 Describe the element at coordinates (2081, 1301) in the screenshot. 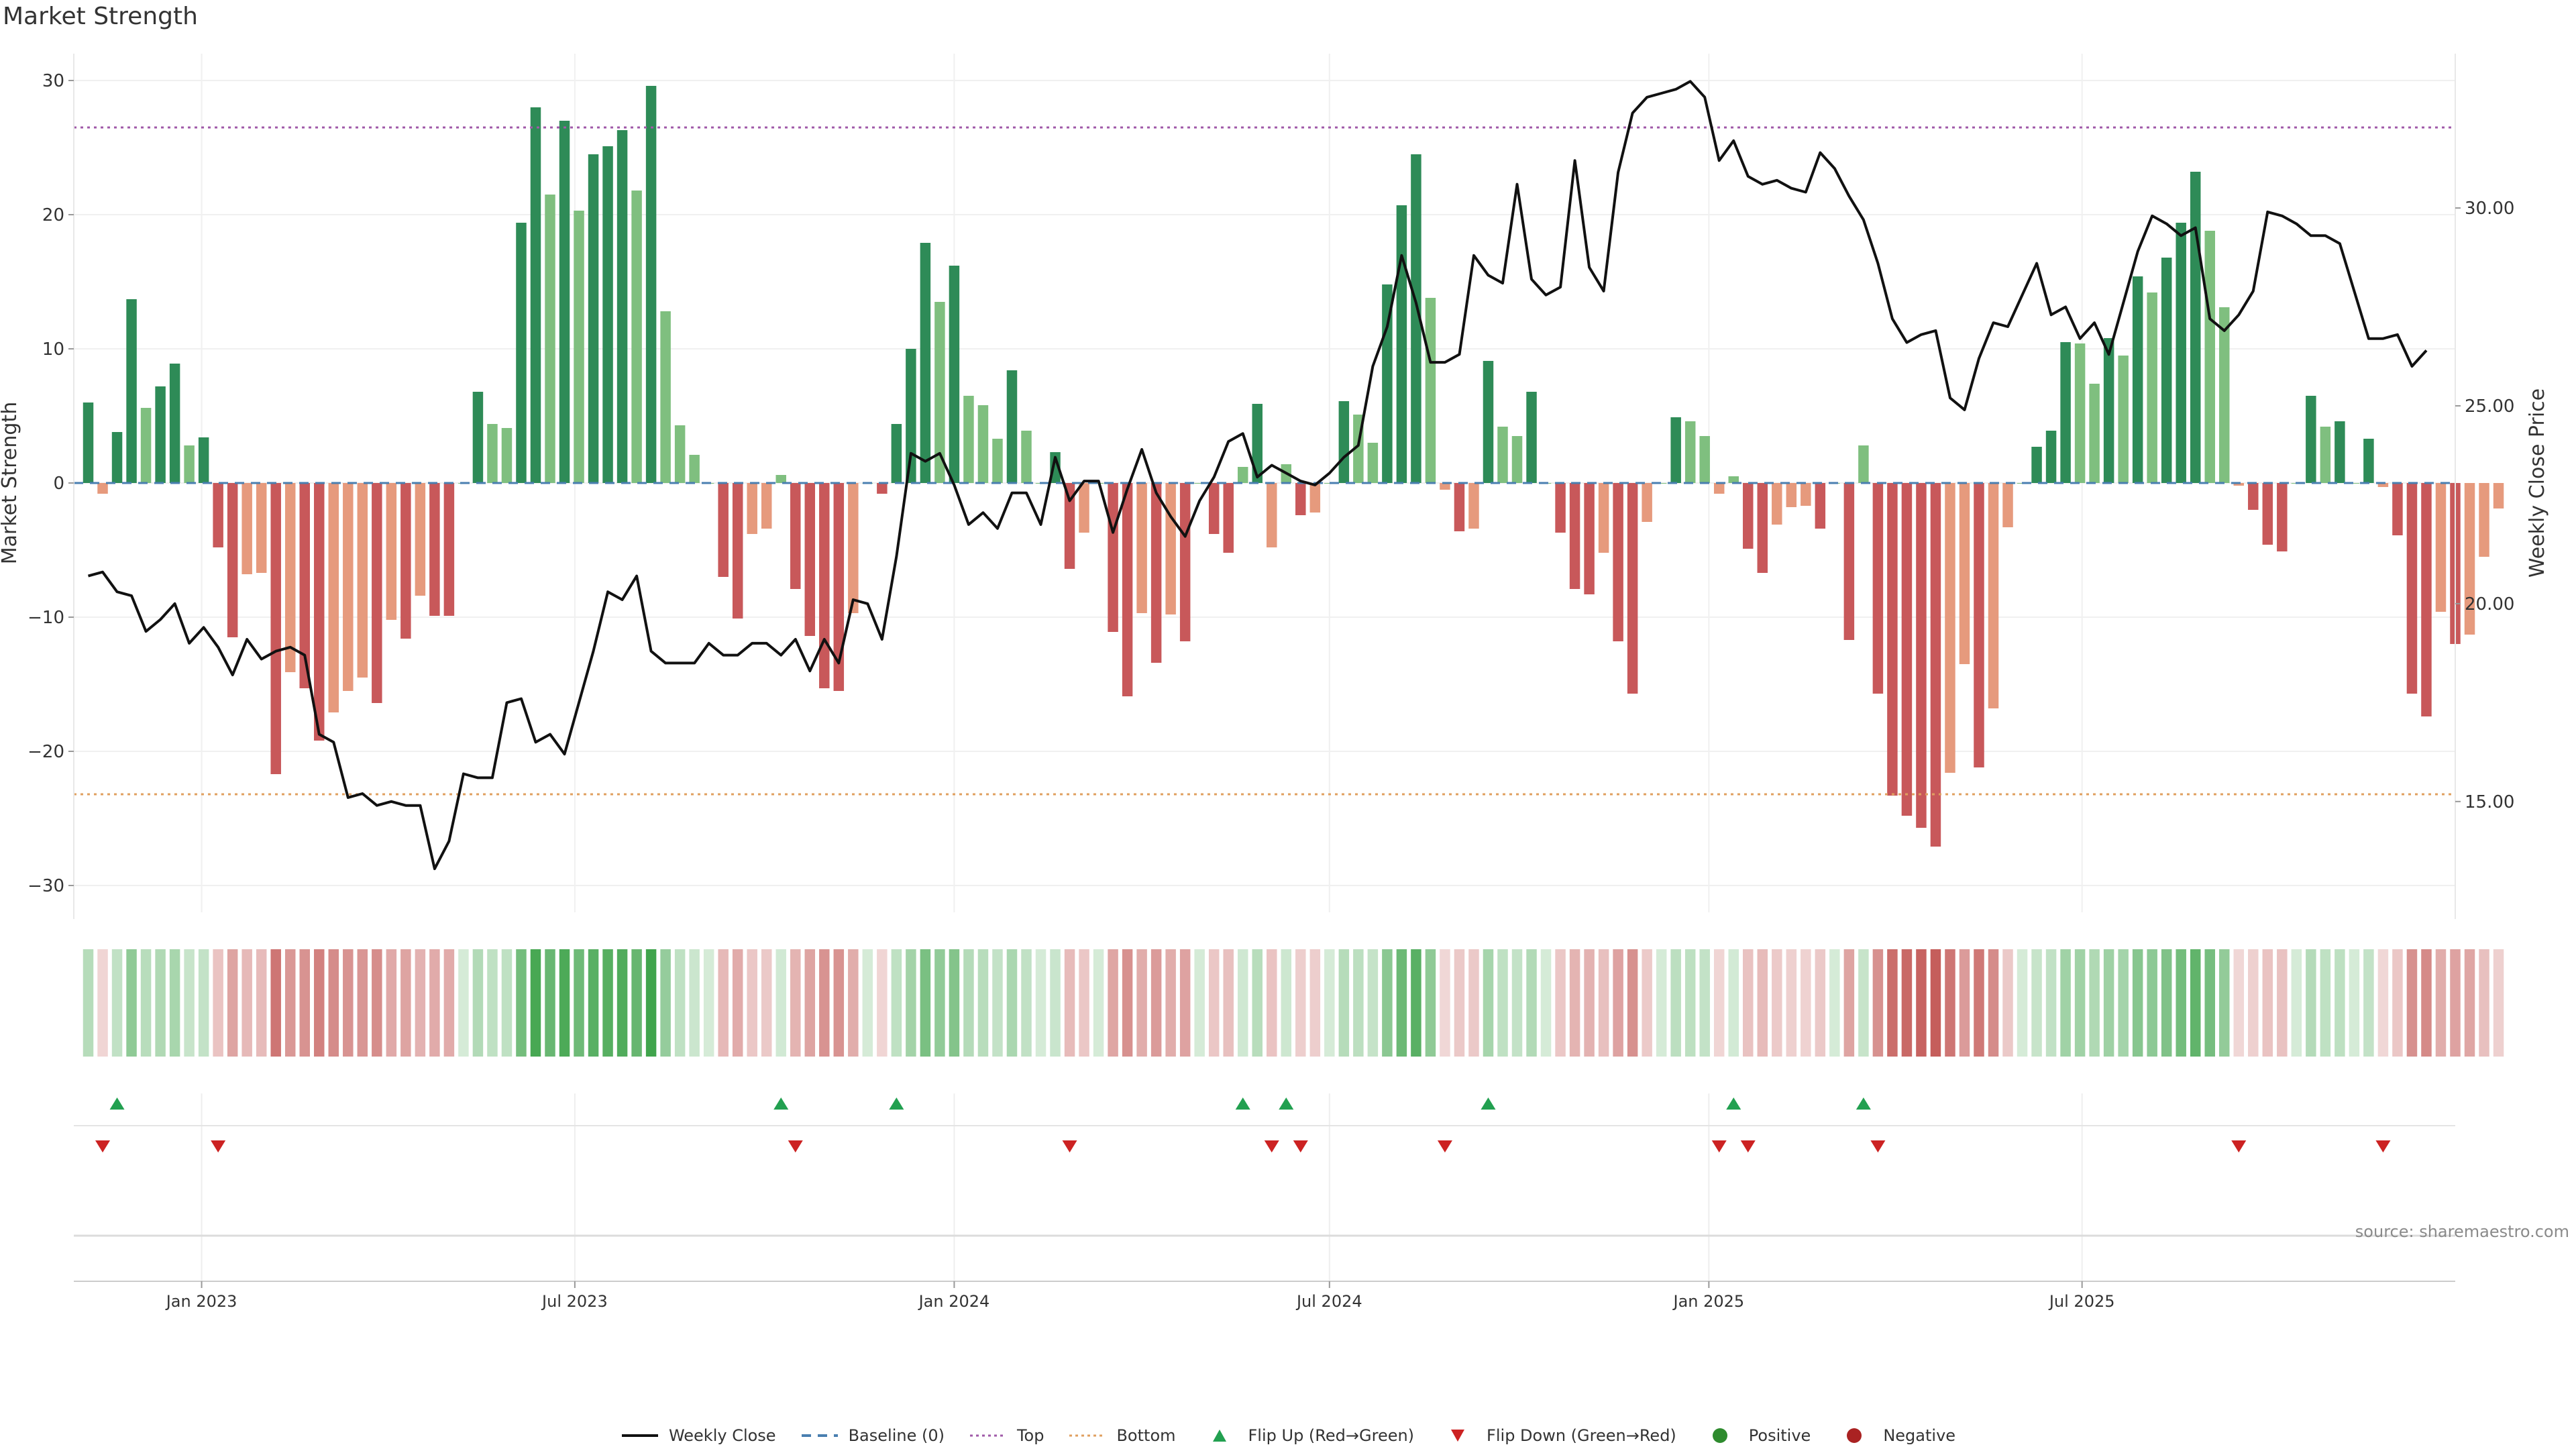

I see `x-tick-label: Jul 2025` at that location.